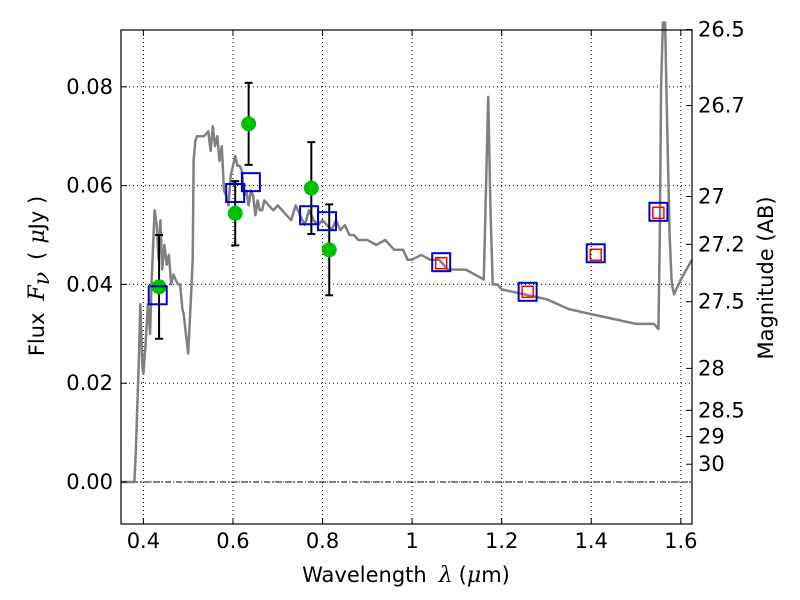  Describe the element at coordinates (364, 575) in the screenshot. I see `x-axis-label-text: Wavelength` at that location.